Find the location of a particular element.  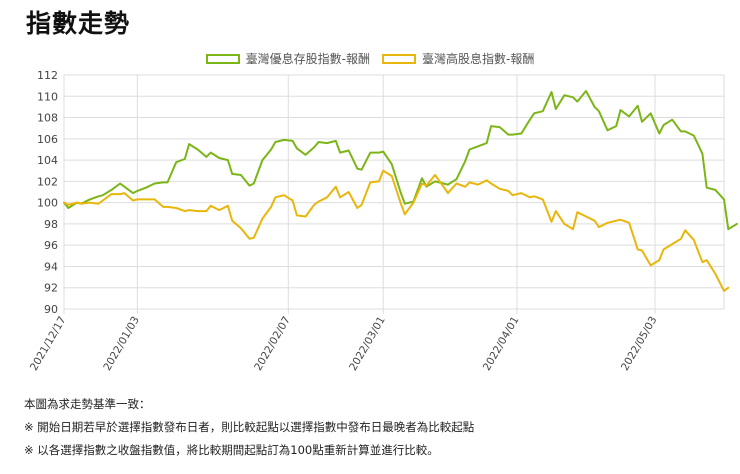

legend-item-series-2: 臺灣高股息指數-報酬 is located at coordinates (458, 58).